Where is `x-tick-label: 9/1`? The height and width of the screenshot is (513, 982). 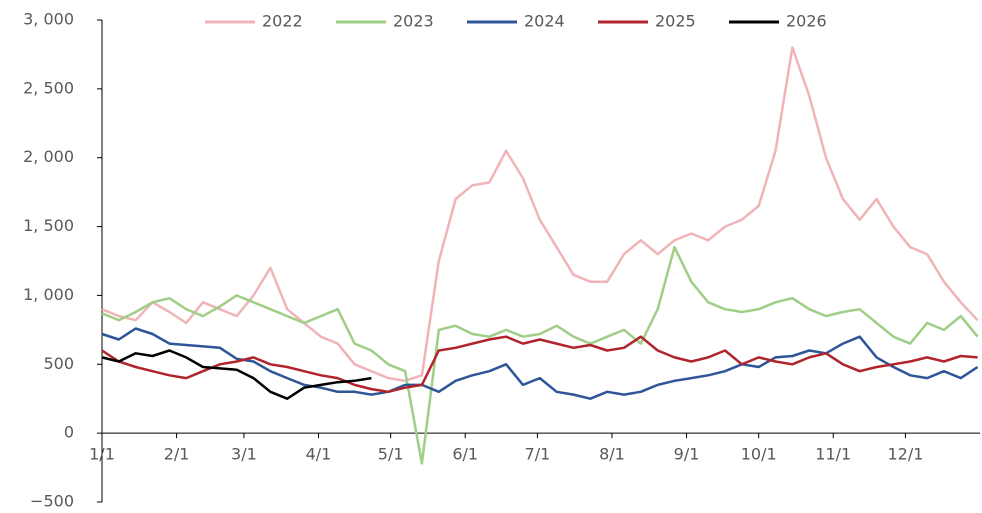
x-tick-label: 9/1 is located at coordinates (687, 454).